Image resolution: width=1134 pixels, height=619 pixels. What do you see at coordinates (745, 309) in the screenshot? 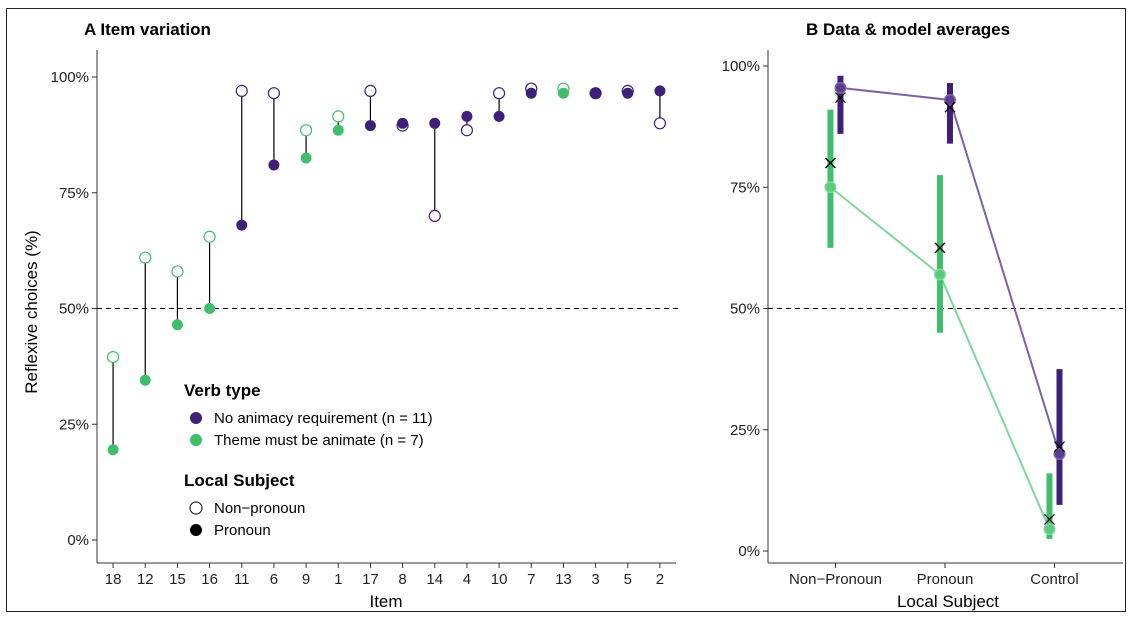
I see `panel-b-y-tick-label: 50%` at bounding box center [745, 309].